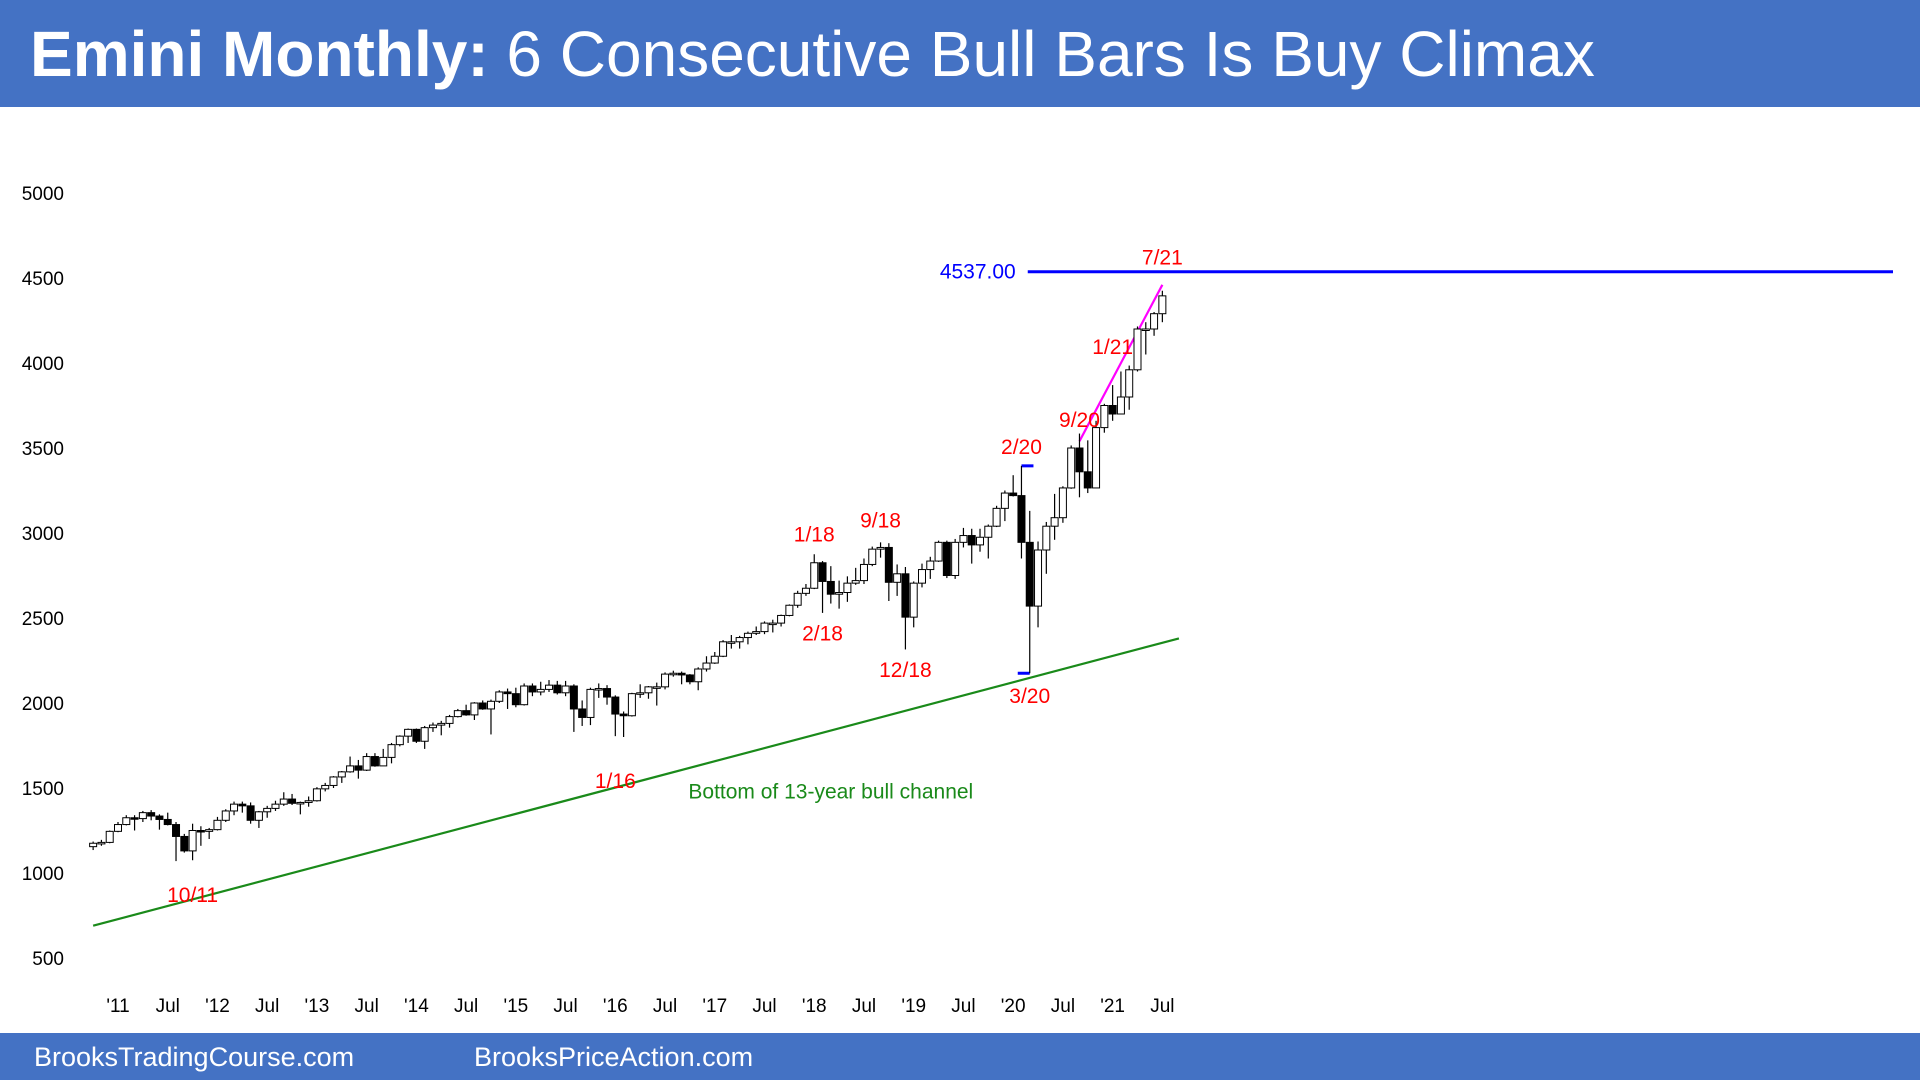 The image size is (1920, 1080). Describe the element at coordinates (1162, 258) in the screenshot. I see `annotation-label: 7/21` at that location.